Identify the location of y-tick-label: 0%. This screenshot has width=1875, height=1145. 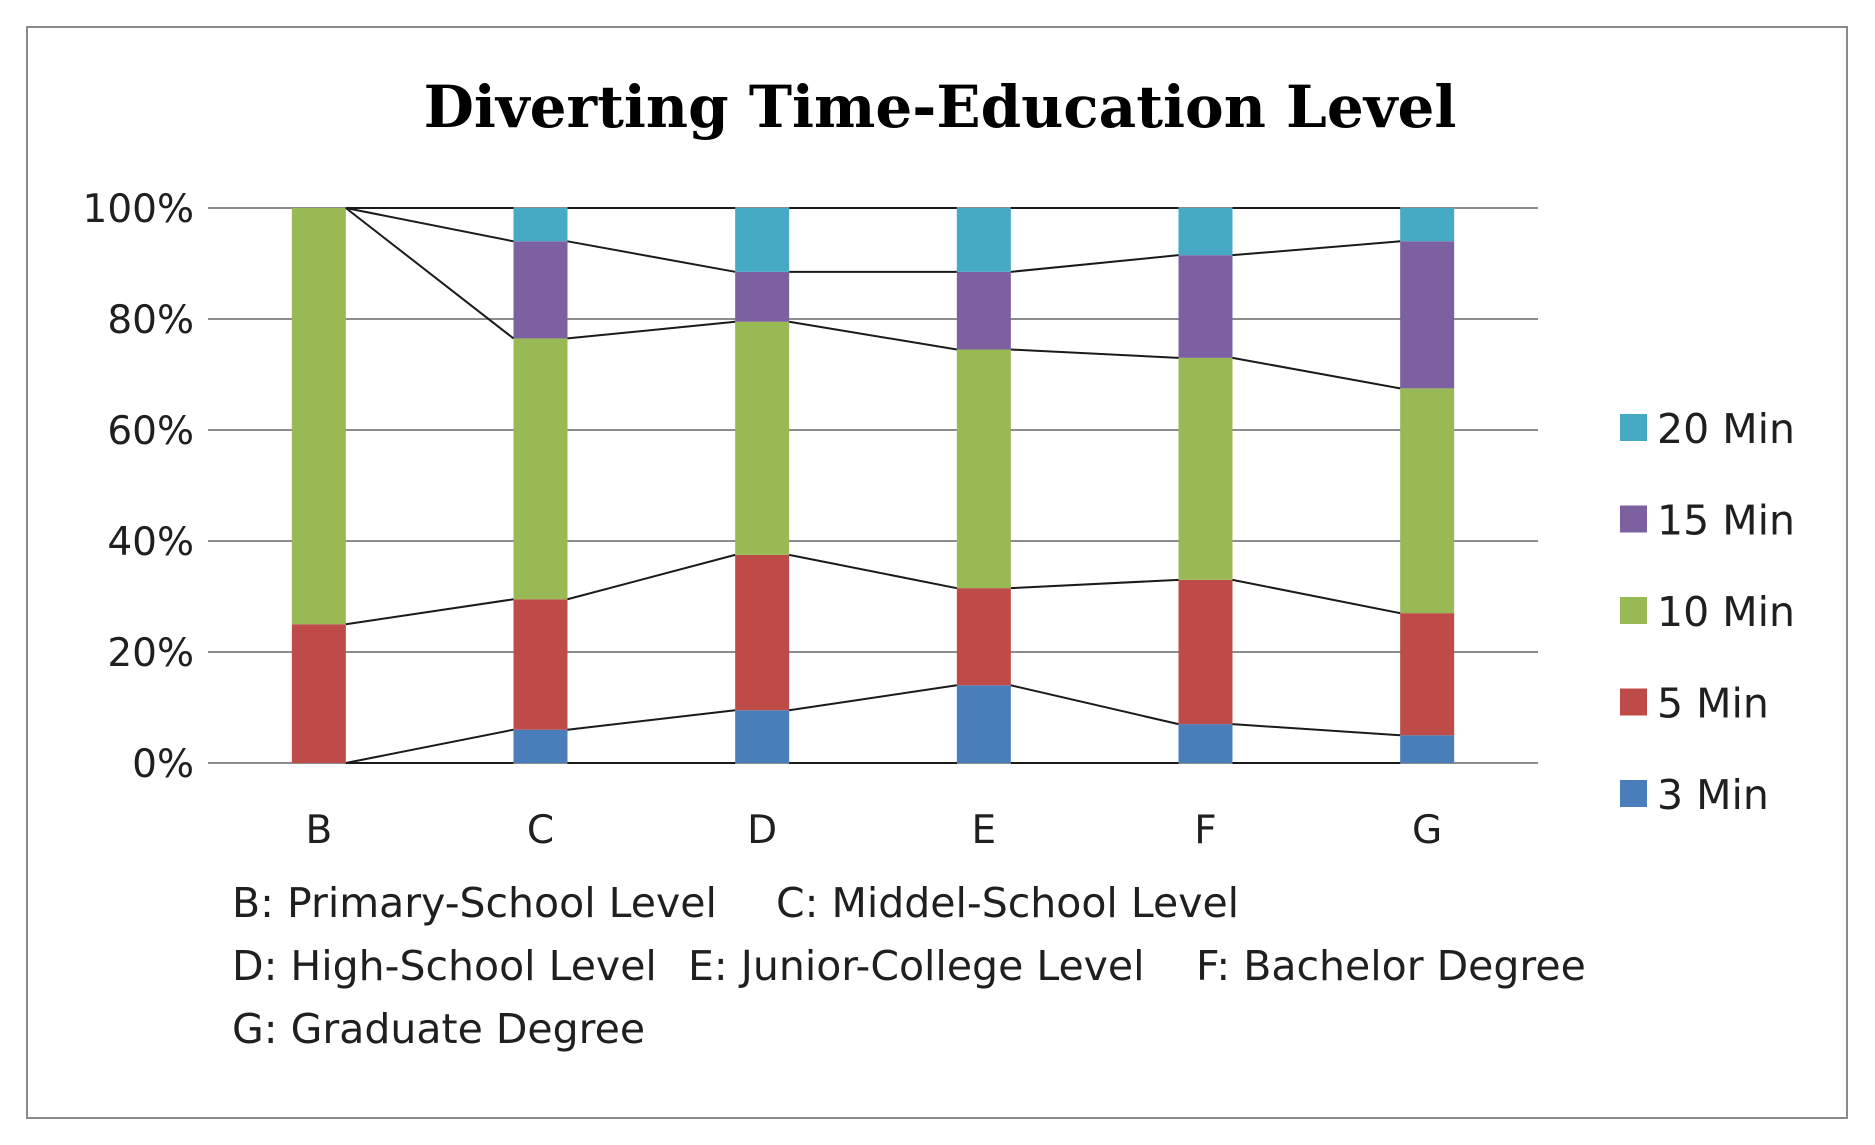
(163, 764).